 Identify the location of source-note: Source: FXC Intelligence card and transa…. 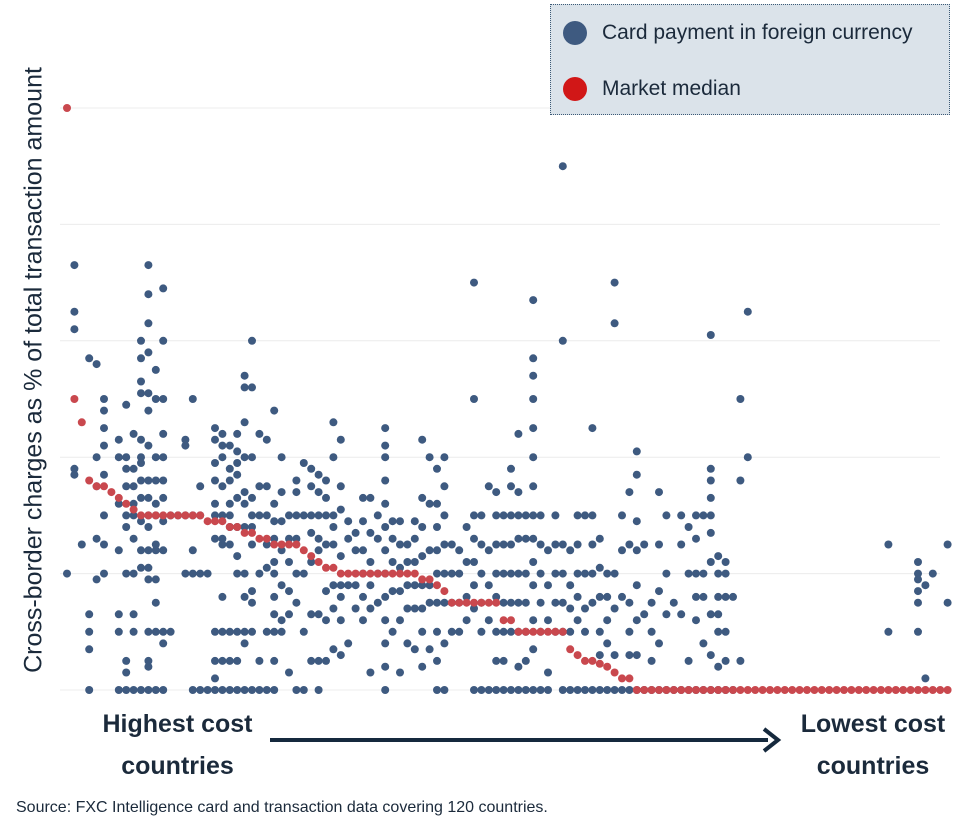
(282, 807).